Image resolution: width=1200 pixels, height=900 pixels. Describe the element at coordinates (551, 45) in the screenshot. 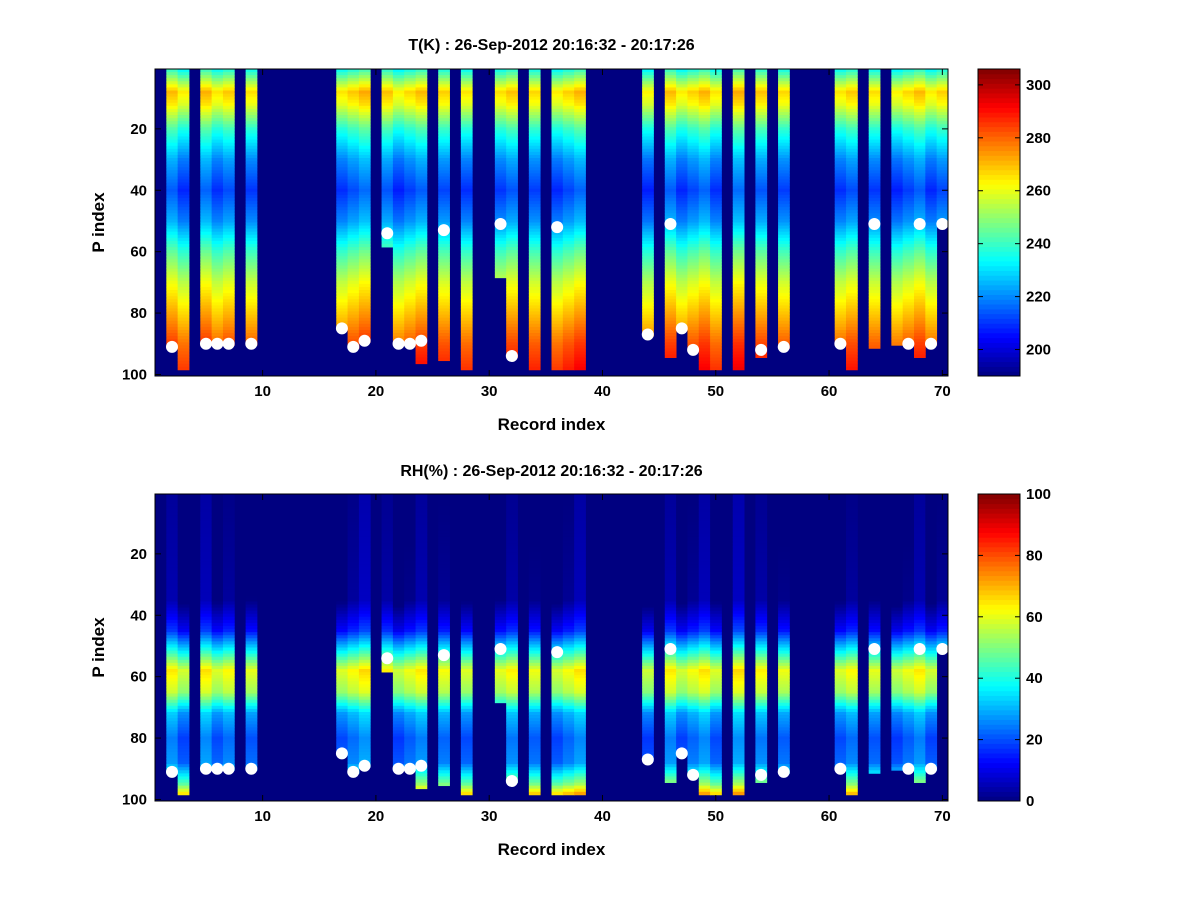

I see `chart-title: T(K) : 26-Sep-2012 20:16:32 - 20:17:26` at that location.